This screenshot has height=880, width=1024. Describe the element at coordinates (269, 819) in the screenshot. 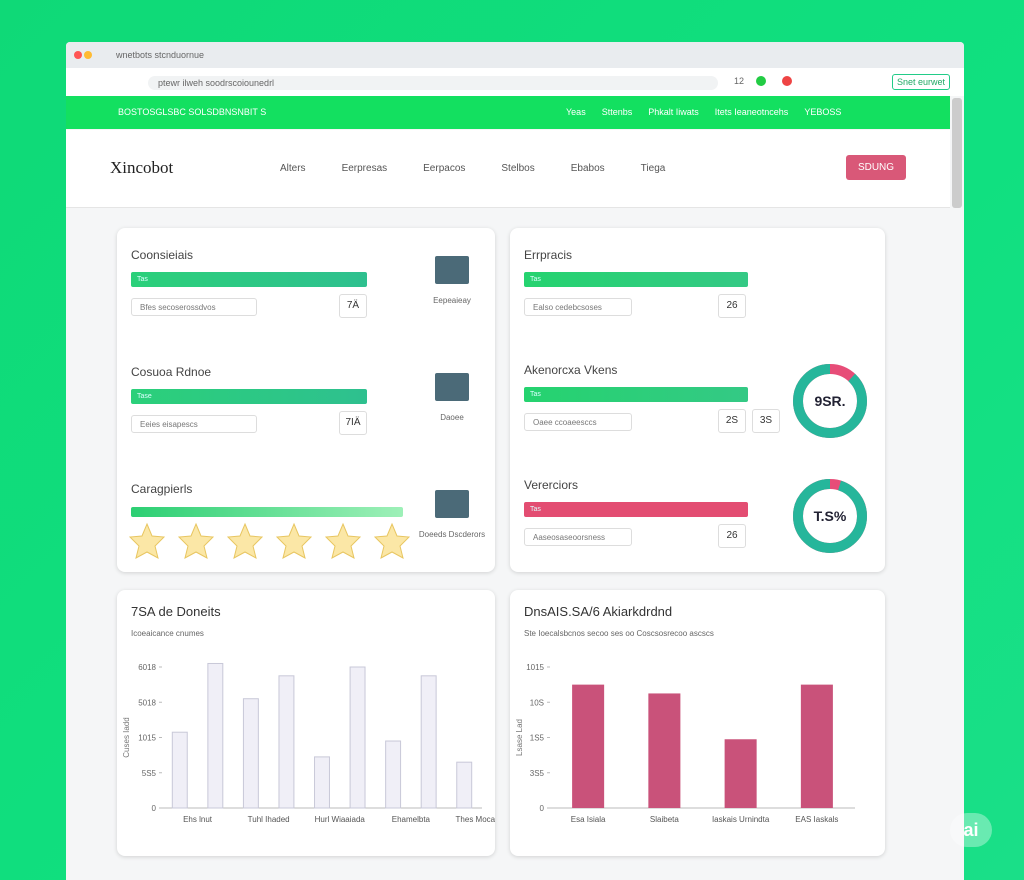

I see `x-tick-label: Tuhl Ihaded` at that location.